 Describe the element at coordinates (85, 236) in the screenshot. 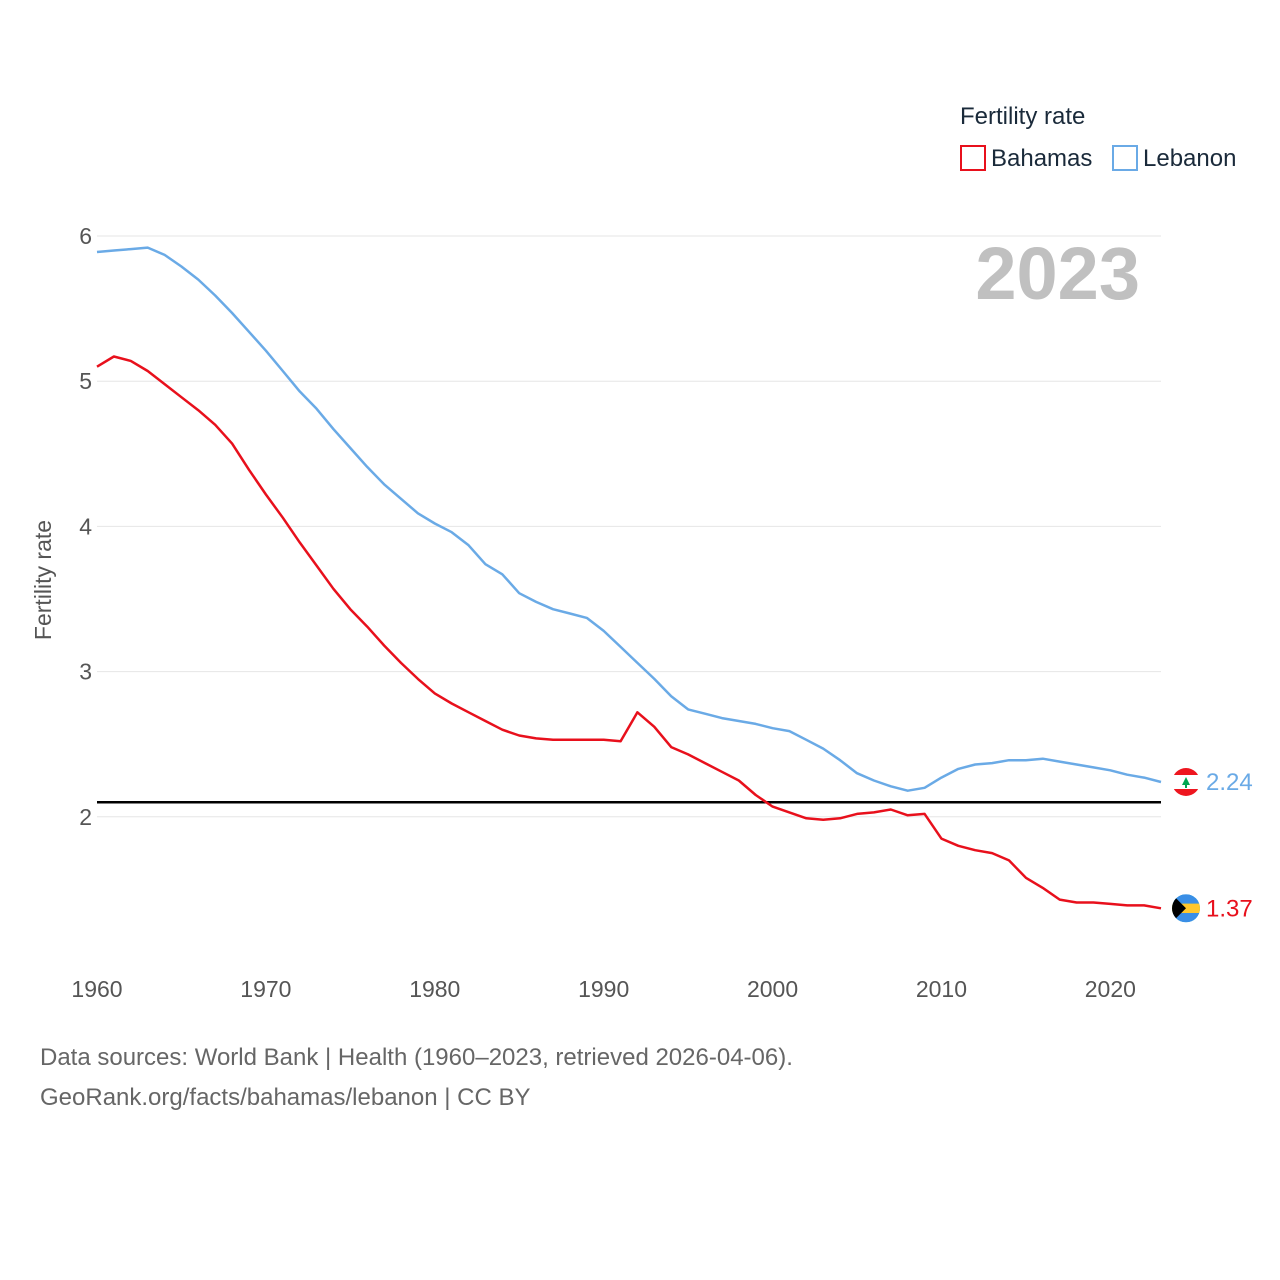

I see `y-tick-6: 6` at that location.